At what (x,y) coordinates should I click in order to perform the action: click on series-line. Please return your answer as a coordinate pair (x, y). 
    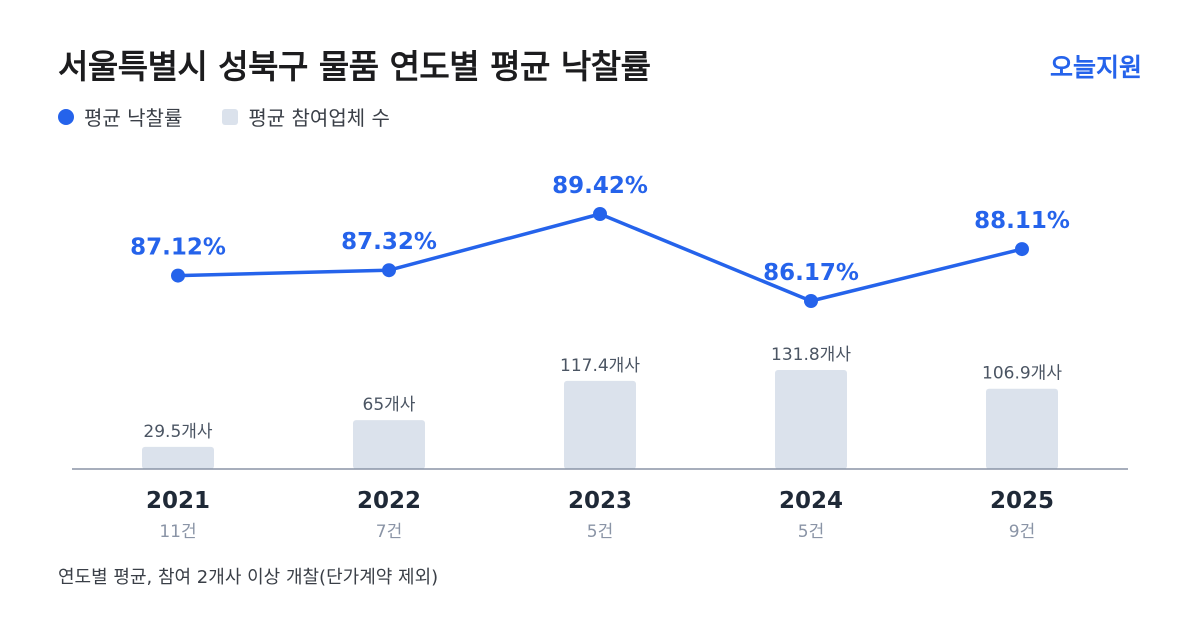
    Looking at the image, I should click on (600, 257).